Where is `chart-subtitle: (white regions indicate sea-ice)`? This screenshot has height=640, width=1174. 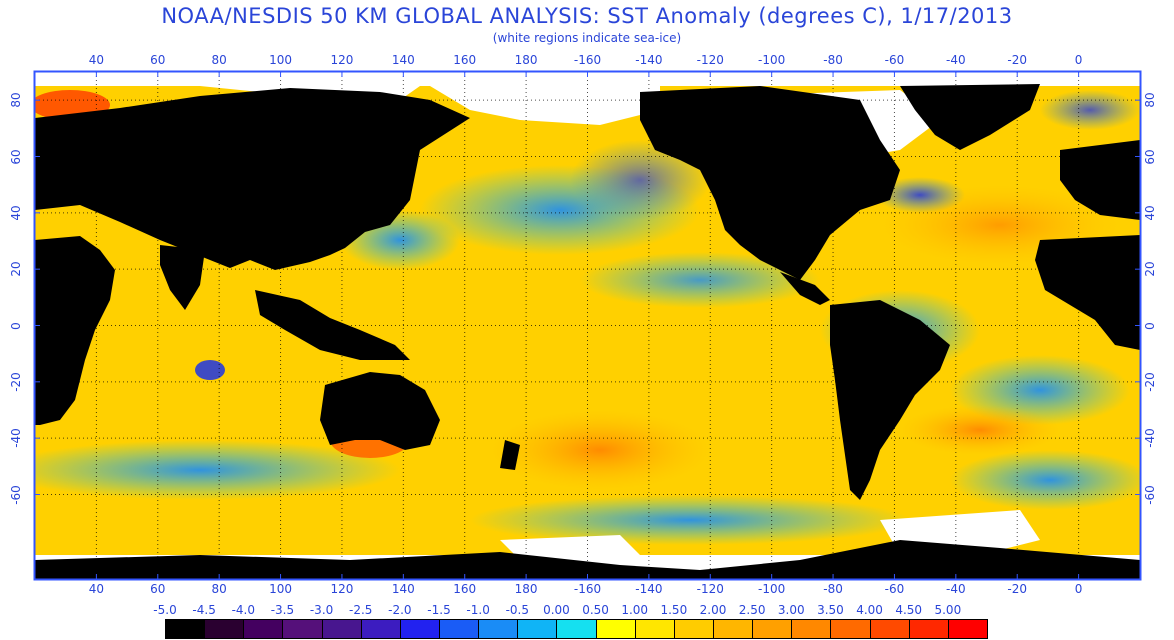
chart-subtitle: (white regions indicate sea-ice) is located at coordinates (587, 38).